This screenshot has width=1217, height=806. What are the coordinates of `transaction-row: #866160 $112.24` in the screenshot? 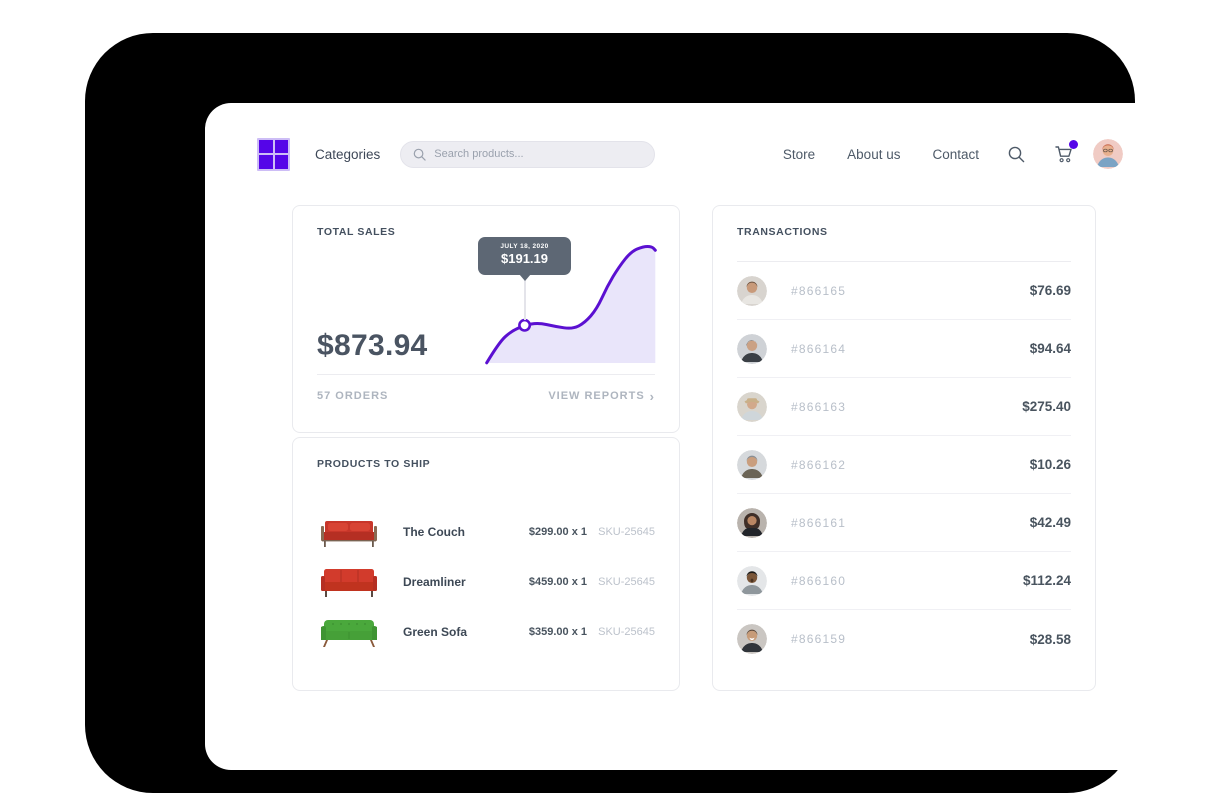 It's located at (904, 581).